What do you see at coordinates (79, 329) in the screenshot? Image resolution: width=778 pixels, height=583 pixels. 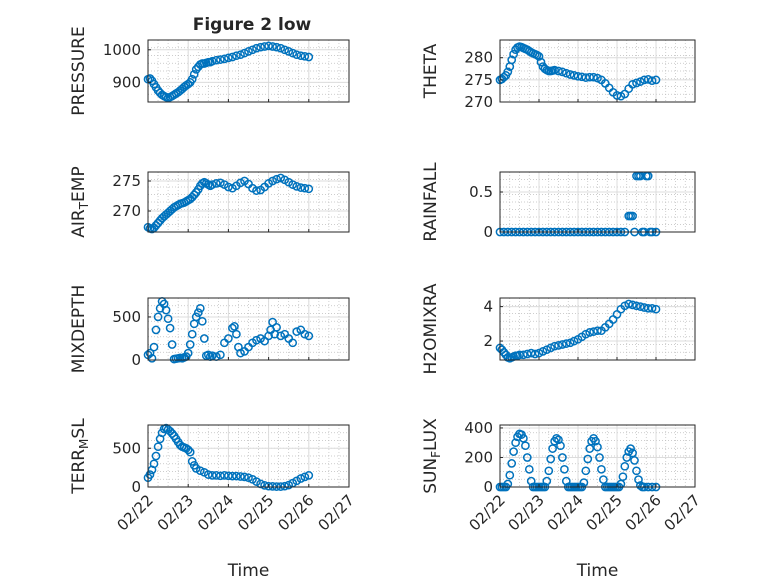 I see `y-axis-label: MIXDEPTH` at bounding box center [79, 329].